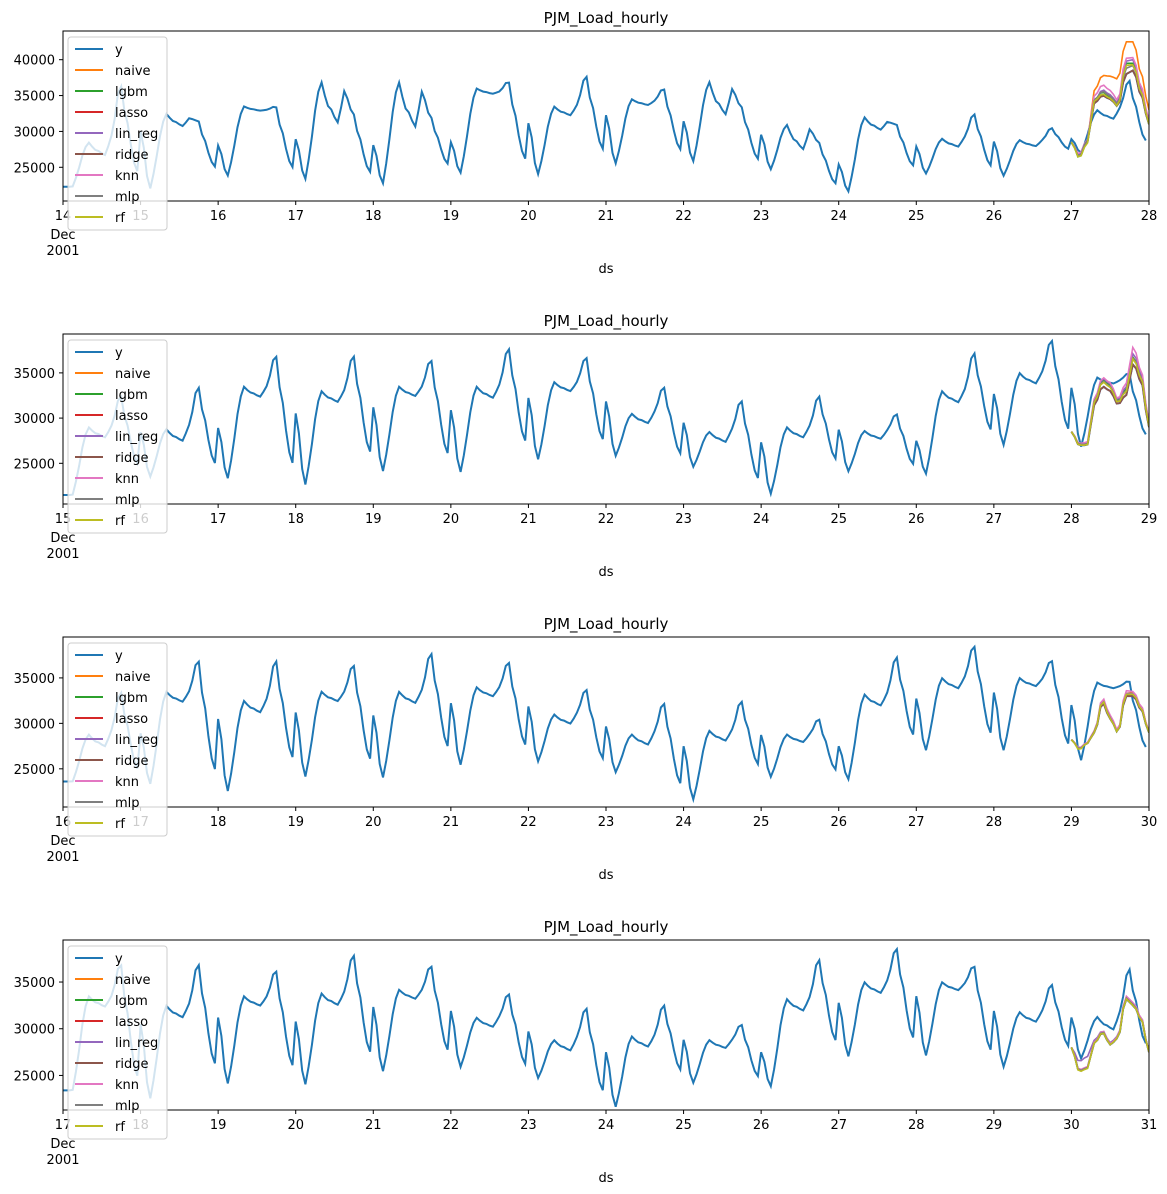 The height and width of the screenshot is (1194, 1167). Describe the element at coordinates (136, 740) in the screenshot. I see `legend-label-lin_reg: lin_reg` at that location.